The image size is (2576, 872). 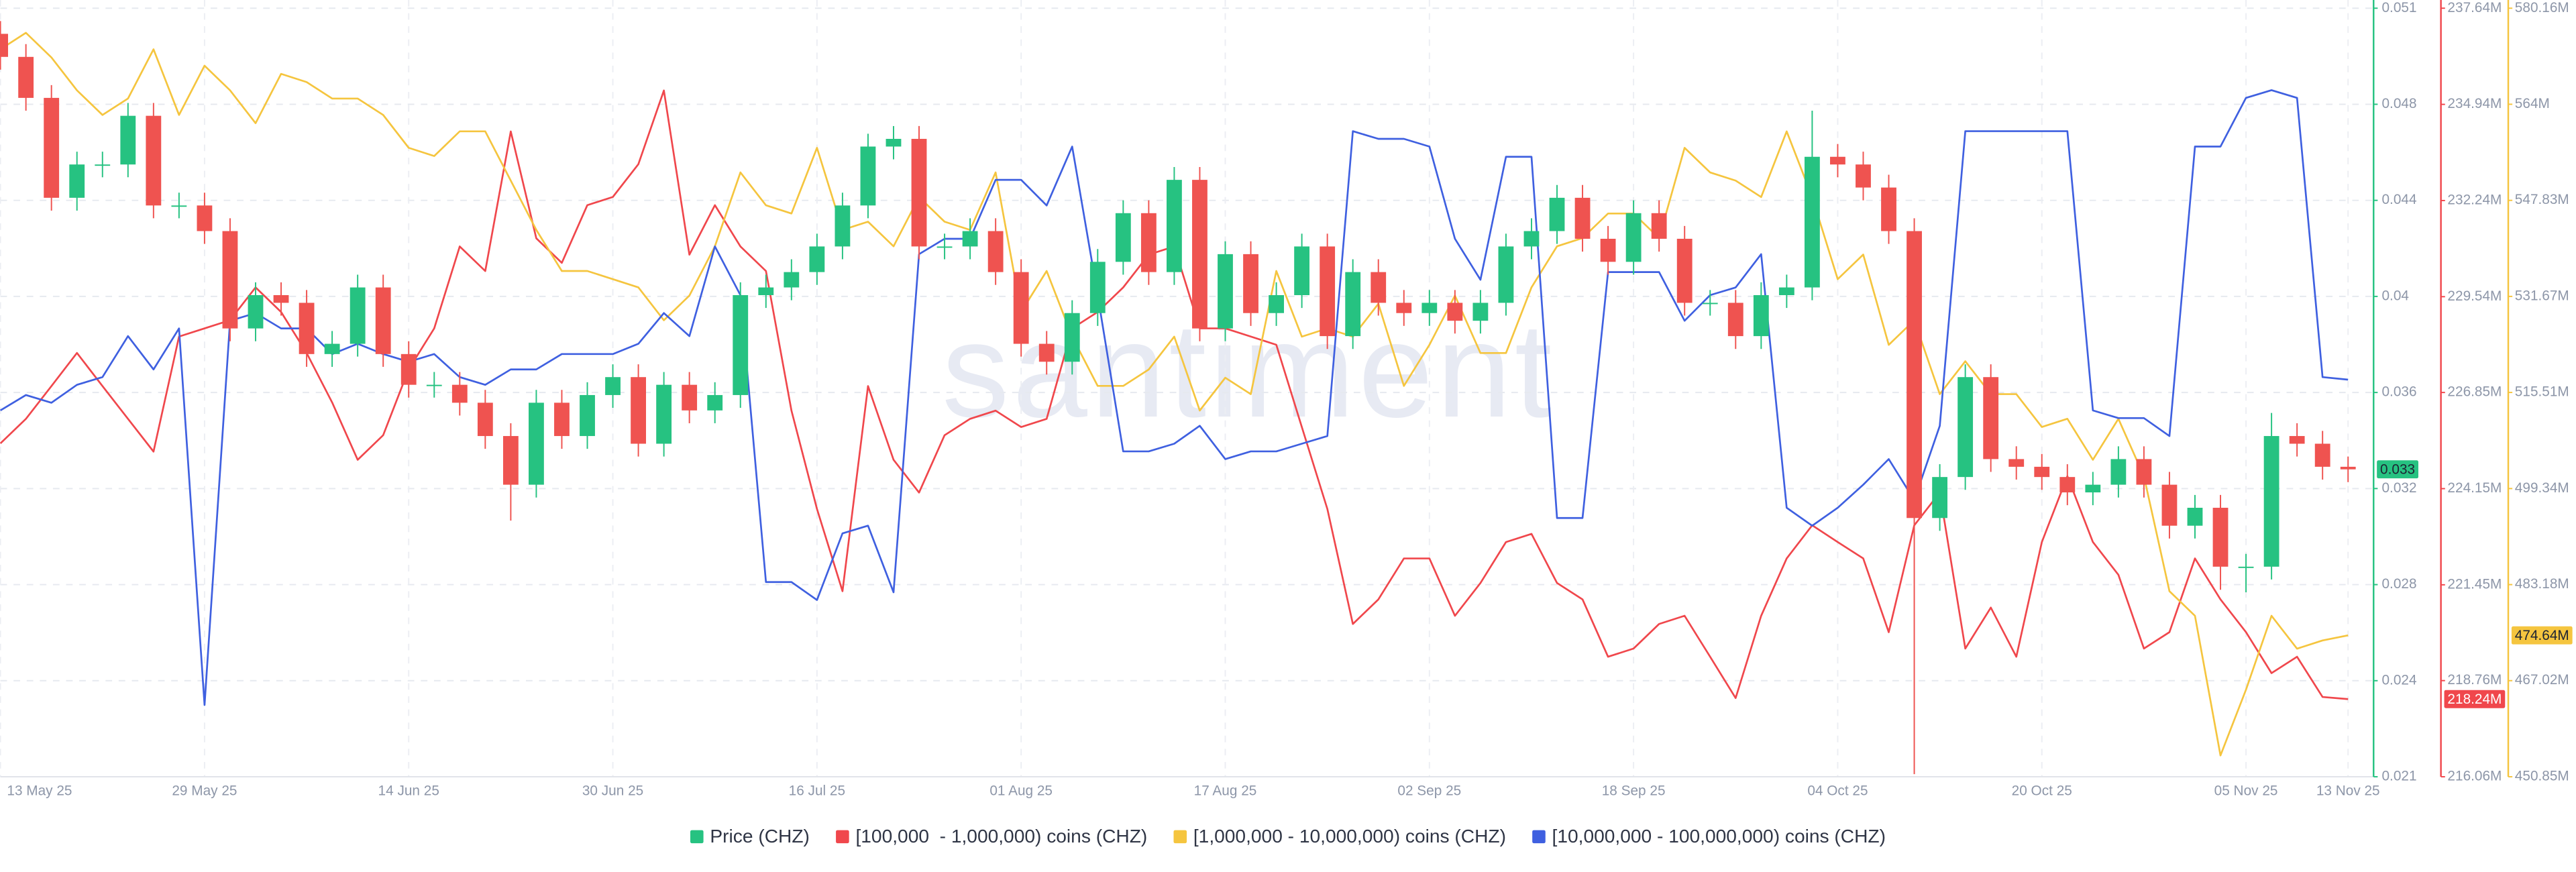 What do you see at coordinates (408, 791) in the screenshot?
I see `x-tick-label: 14 Jun 25` at bounding box center [408, 791].